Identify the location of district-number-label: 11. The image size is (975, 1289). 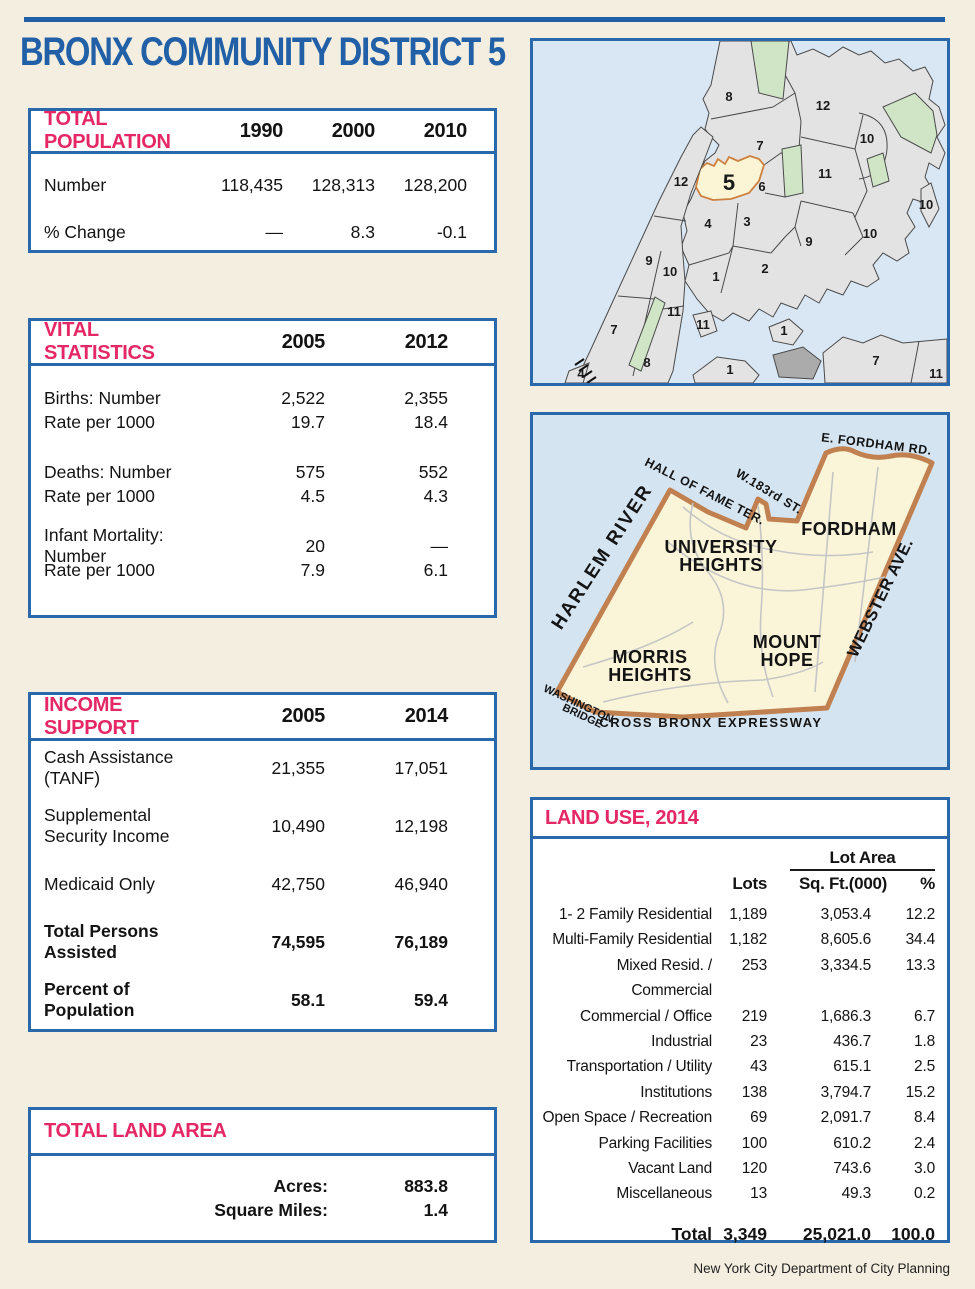
(674, 311).